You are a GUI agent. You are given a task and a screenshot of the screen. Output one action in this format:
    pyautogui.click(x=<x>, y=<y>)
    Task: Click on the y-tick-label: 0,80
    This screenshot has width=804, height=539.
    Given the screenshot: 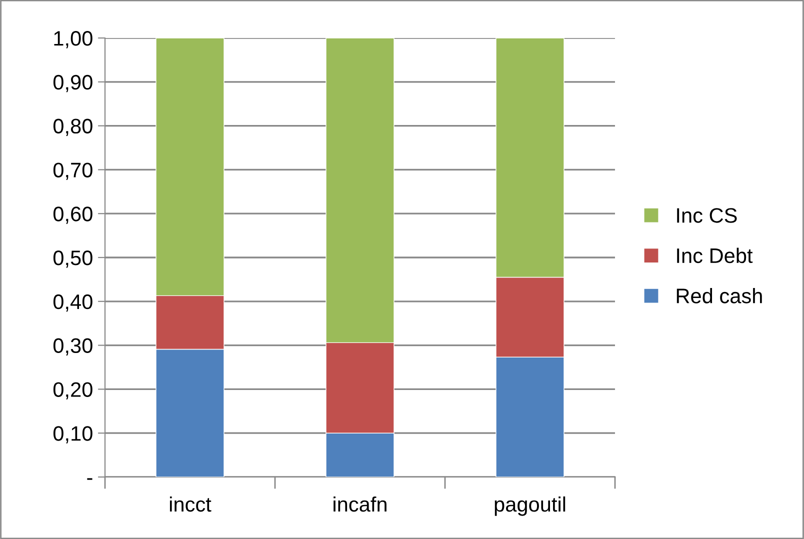 What is the action you would take?
    pyautogui.click(x=72, y=127)
    